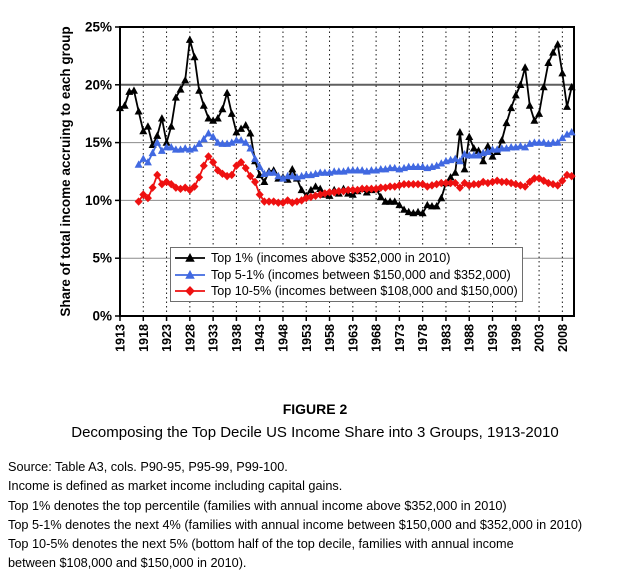 This screenshot has width=630, height=574. I want to click on series-diamond, so click(355, 179).